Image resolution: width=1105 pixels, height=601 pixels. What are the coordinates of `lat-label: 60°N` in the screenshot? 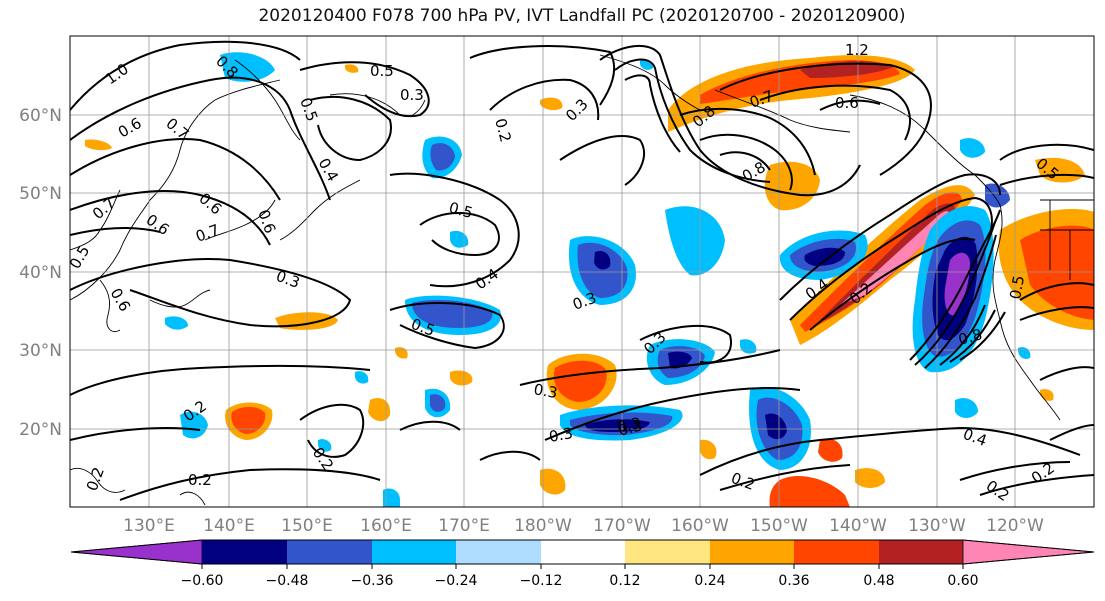 It's located at (40, 116).